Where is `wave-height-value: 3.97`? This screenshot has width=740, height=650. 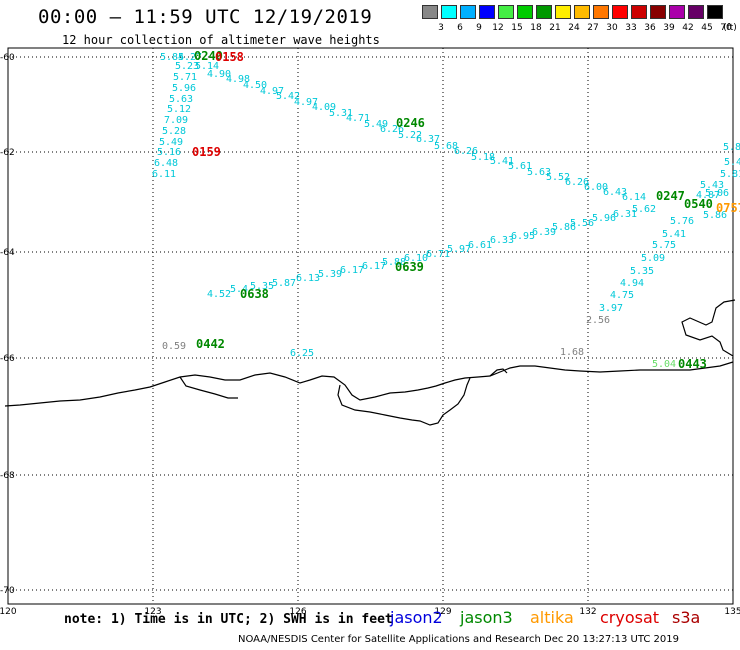 wave-height-value: 3.97 is located at coordinates (611, 308).